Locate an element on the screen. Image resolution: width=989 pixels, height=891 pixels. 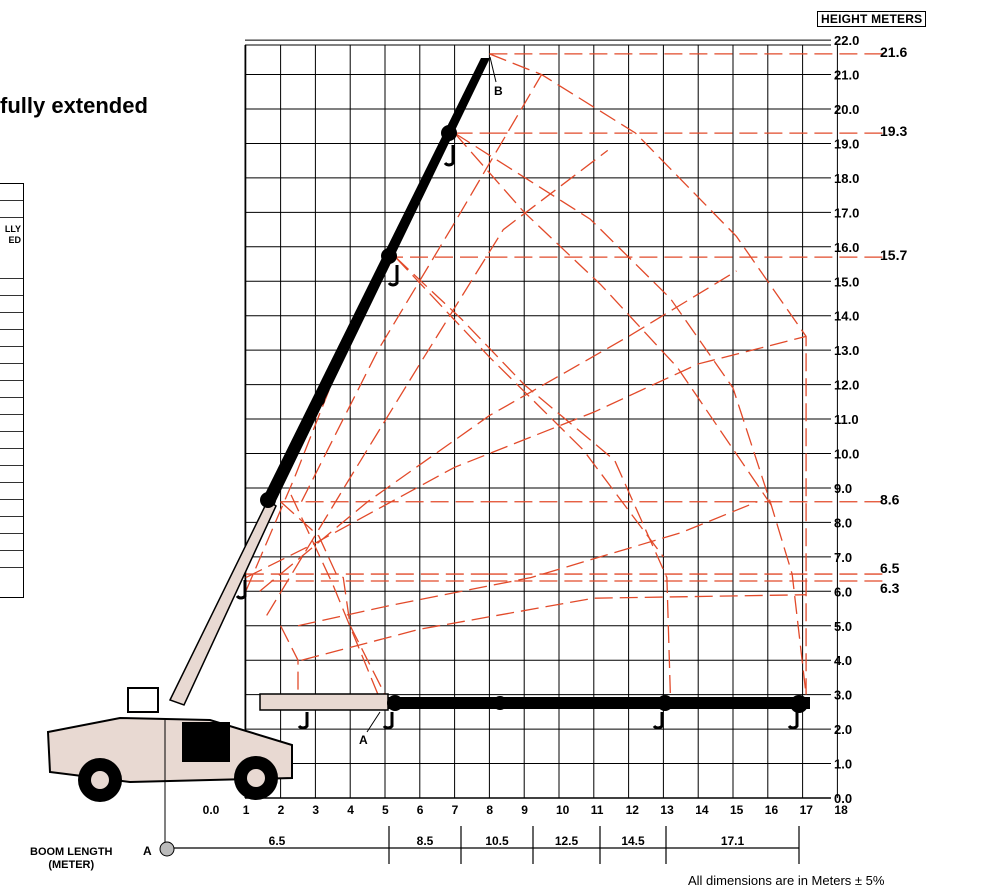
y-tick-label: 18.0 is located at coordinates (846, 178).